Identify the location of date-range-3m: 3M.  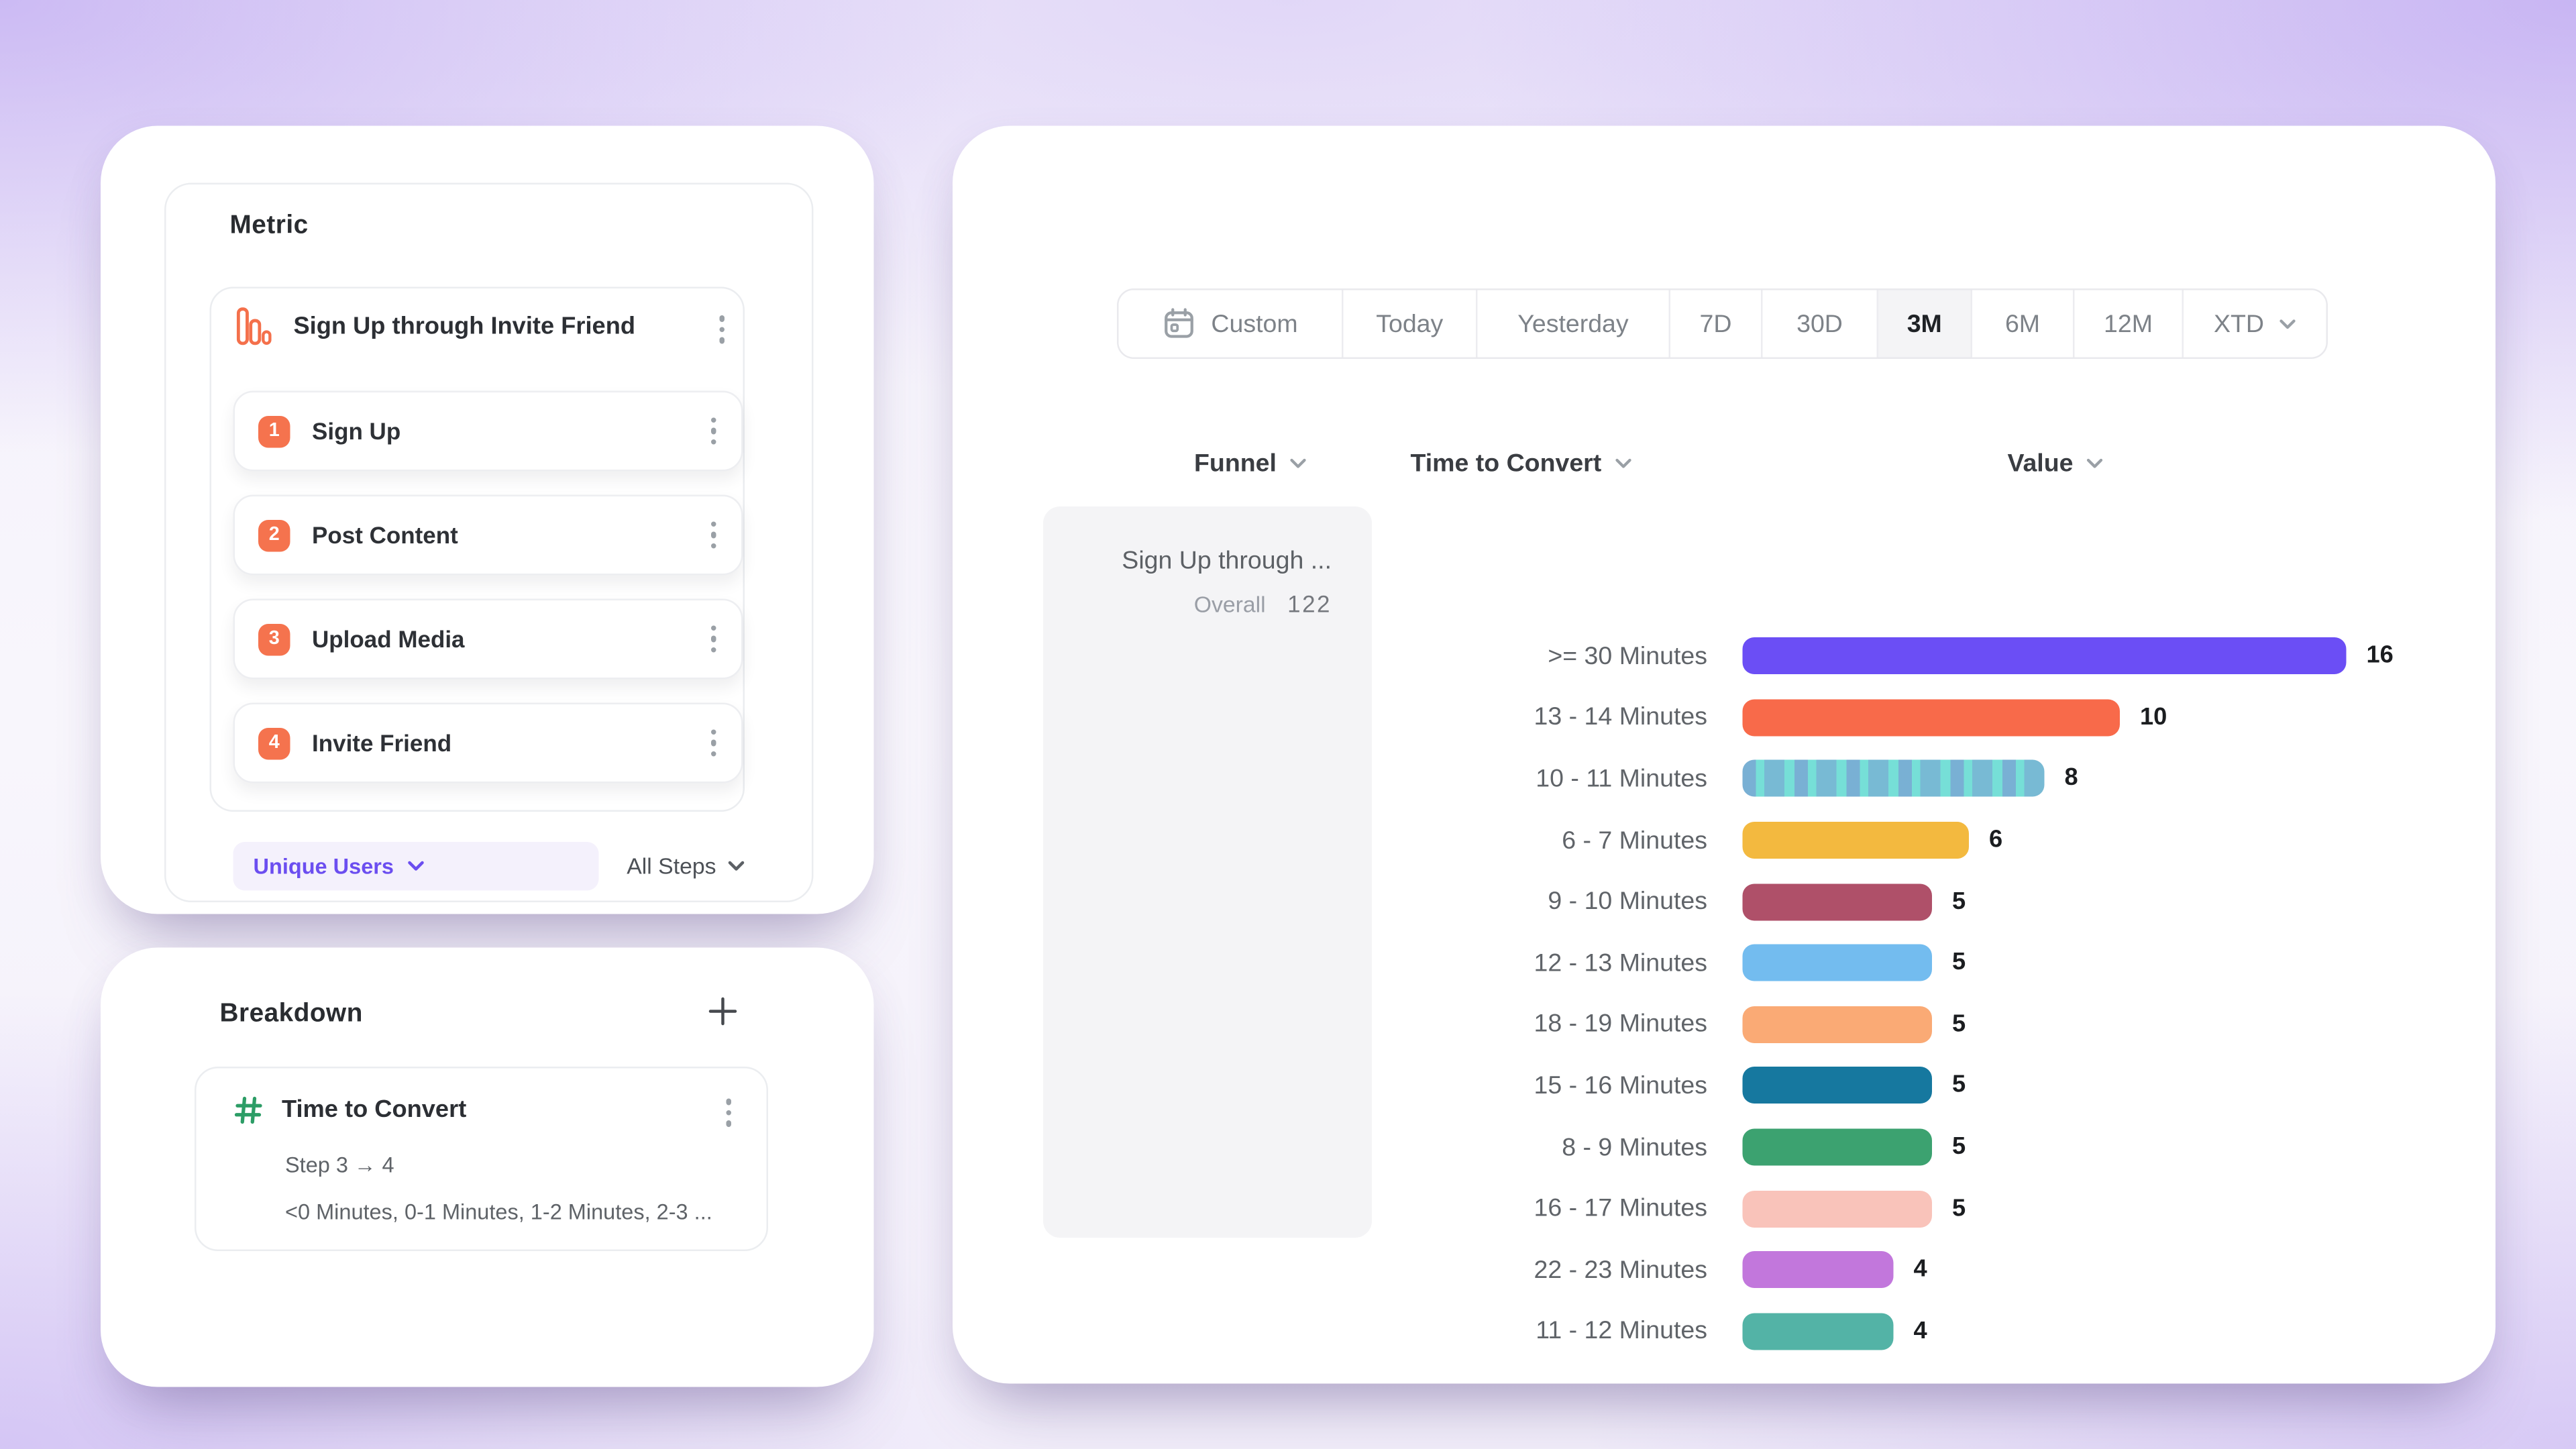
(1925, 324).